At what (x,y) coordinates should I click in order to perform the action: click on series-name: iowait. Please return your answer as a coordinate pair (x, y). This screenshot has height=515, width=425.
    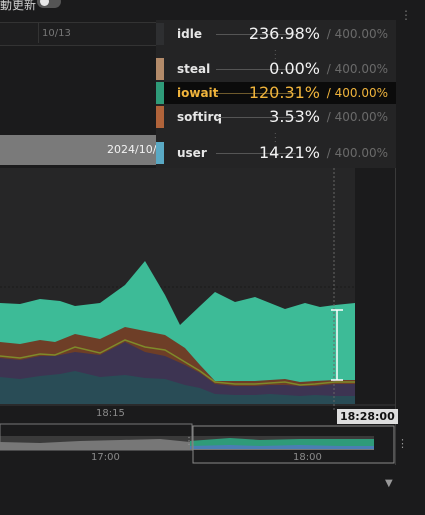
    Looking at the image, I should click on (198, 93).